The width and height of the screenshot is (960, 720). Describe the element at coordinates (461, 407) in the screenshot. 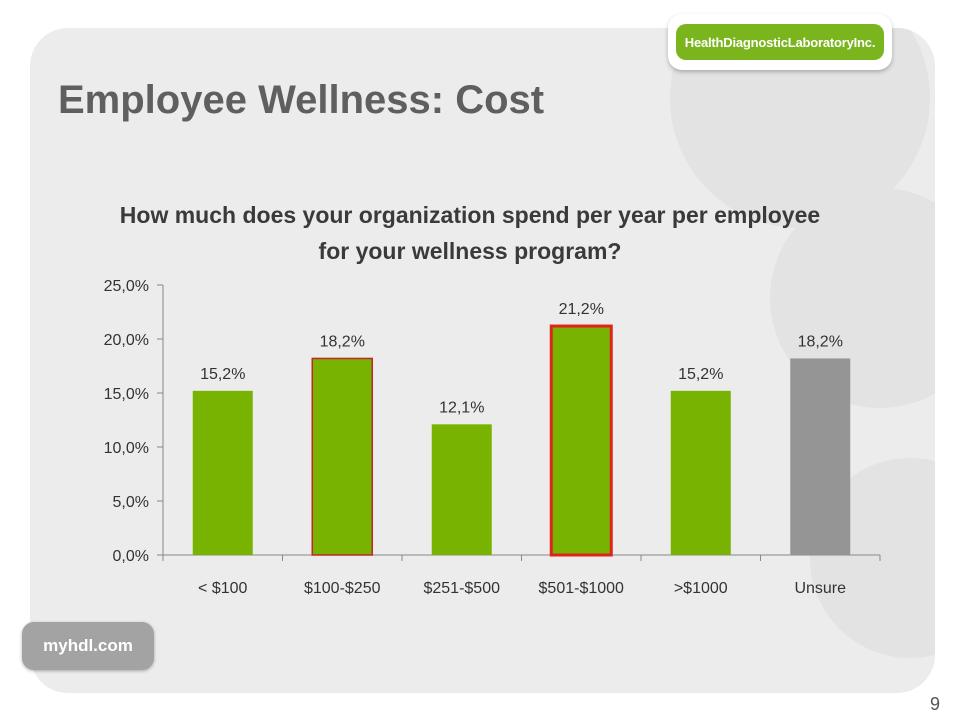

I see `data-label: 12,1%` at that location.